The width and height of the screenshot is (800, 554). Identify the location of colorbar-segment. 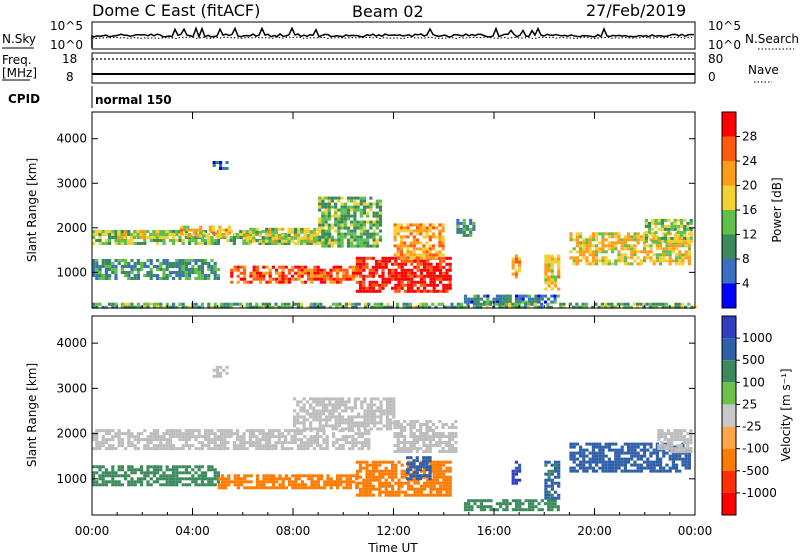
(729, 271).